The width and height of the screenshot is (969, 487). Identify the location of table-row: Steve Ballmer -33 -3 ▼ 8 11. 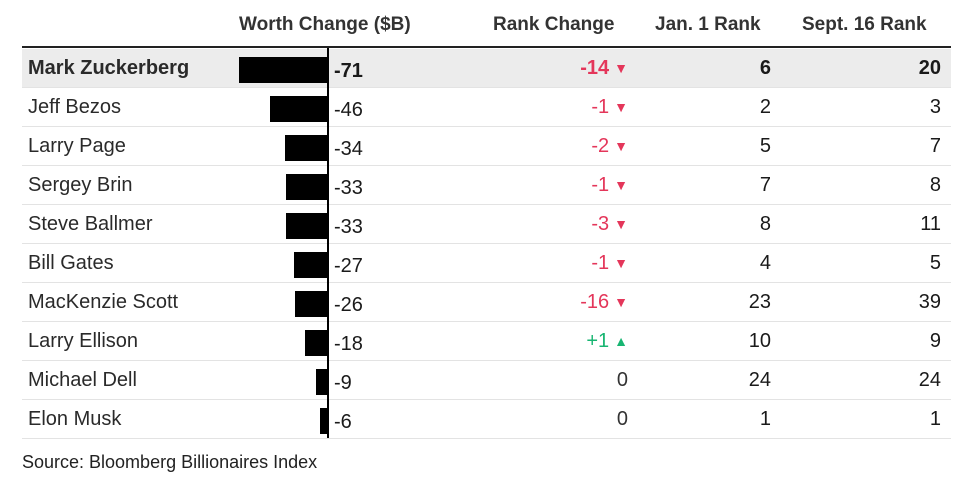
(486, 224).